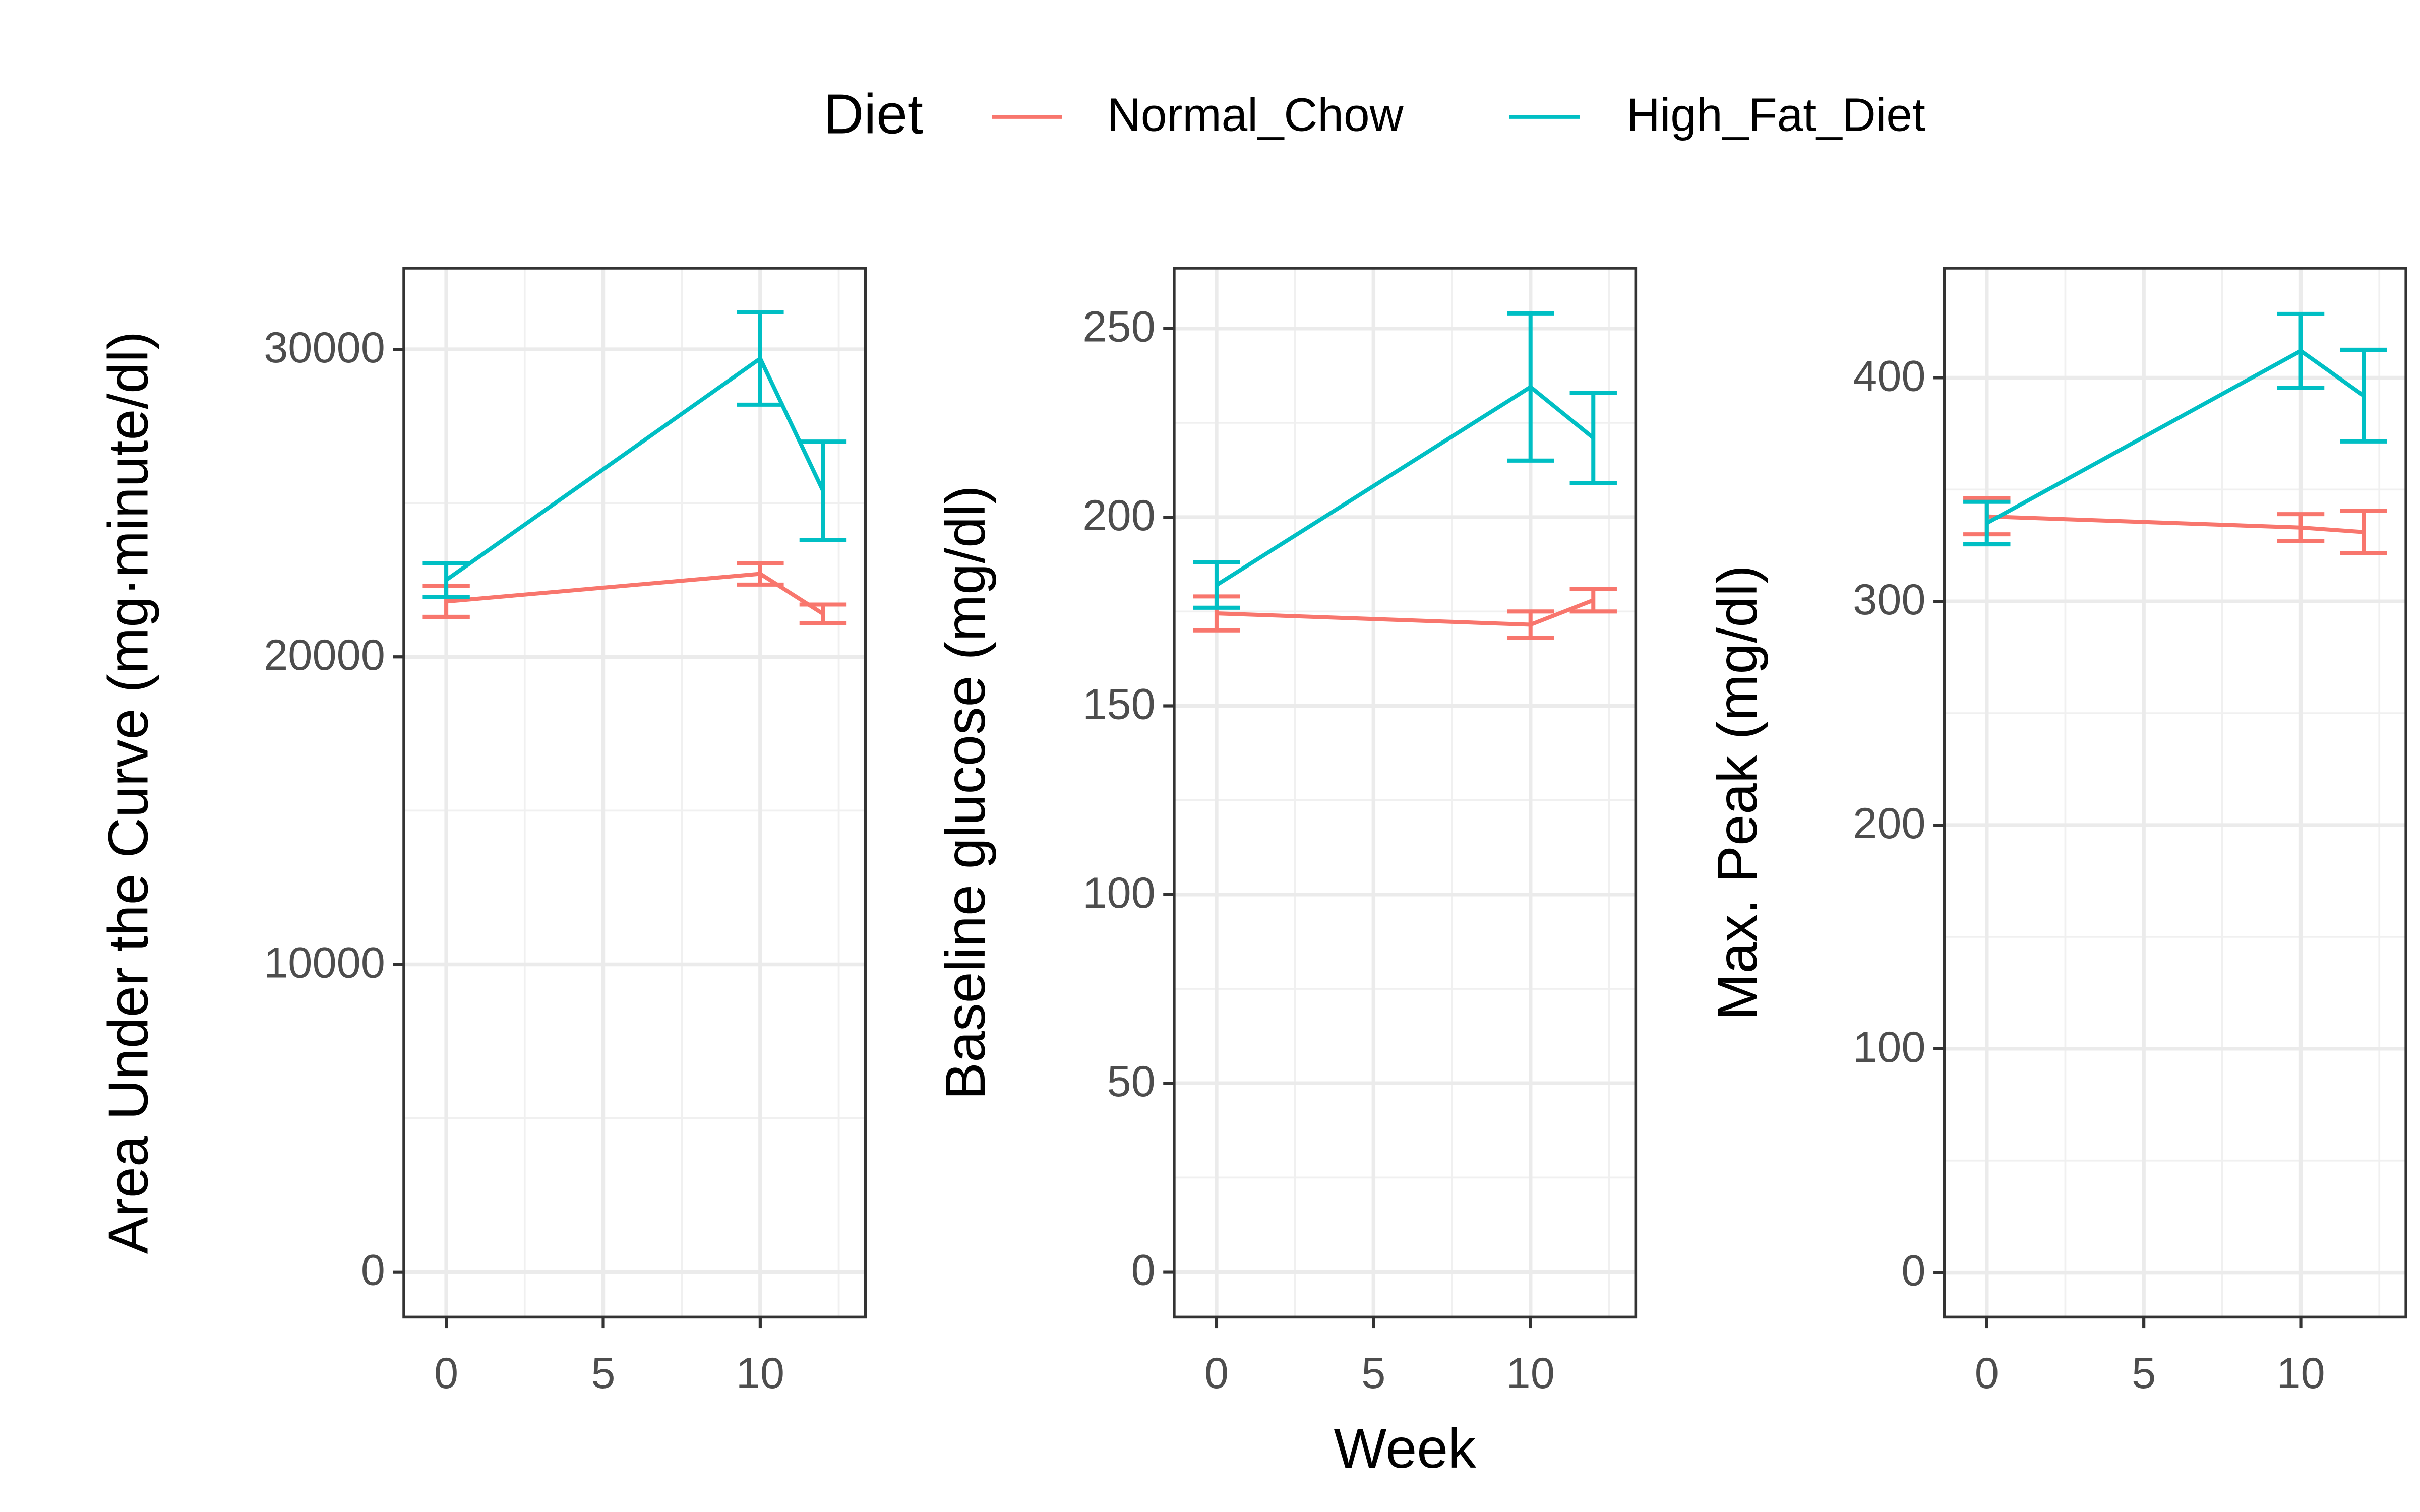 This screenshot has height=1512, width=2420. I want to click on legend-label: Normal_Chow, so click(1255, 115).